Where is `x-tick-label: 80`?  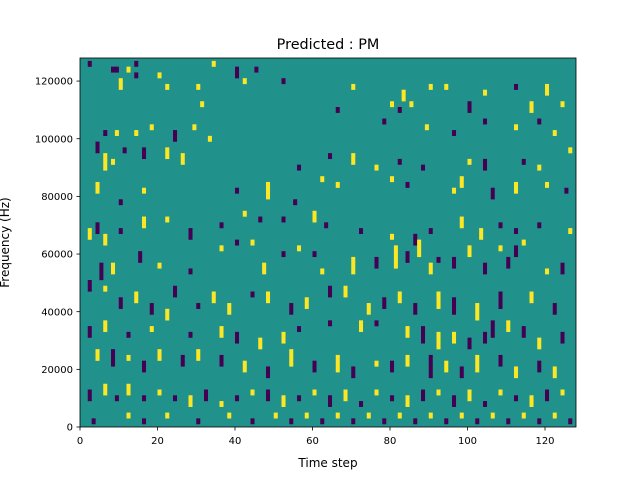 x-tick-label: 80 is located at coordinates (390, 441).